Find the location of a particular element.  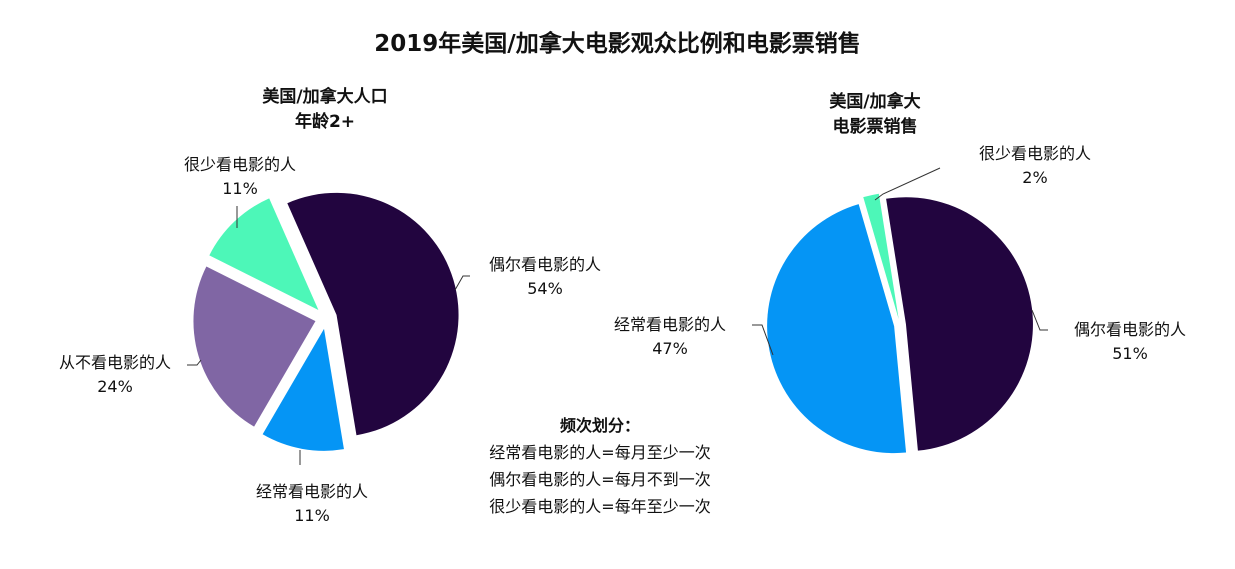

data-label: 偶尔看电影的人 51% is located at coordinates (1130, 342).